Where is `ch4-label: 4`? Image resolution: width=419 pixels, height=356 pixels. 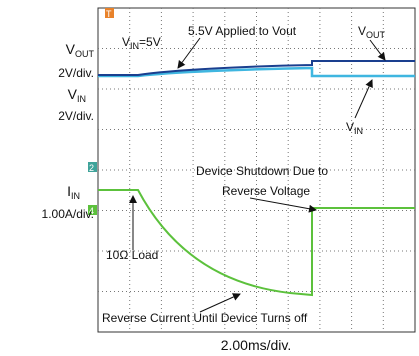
ch4-label: 4 is located at coordinates (91, 211).